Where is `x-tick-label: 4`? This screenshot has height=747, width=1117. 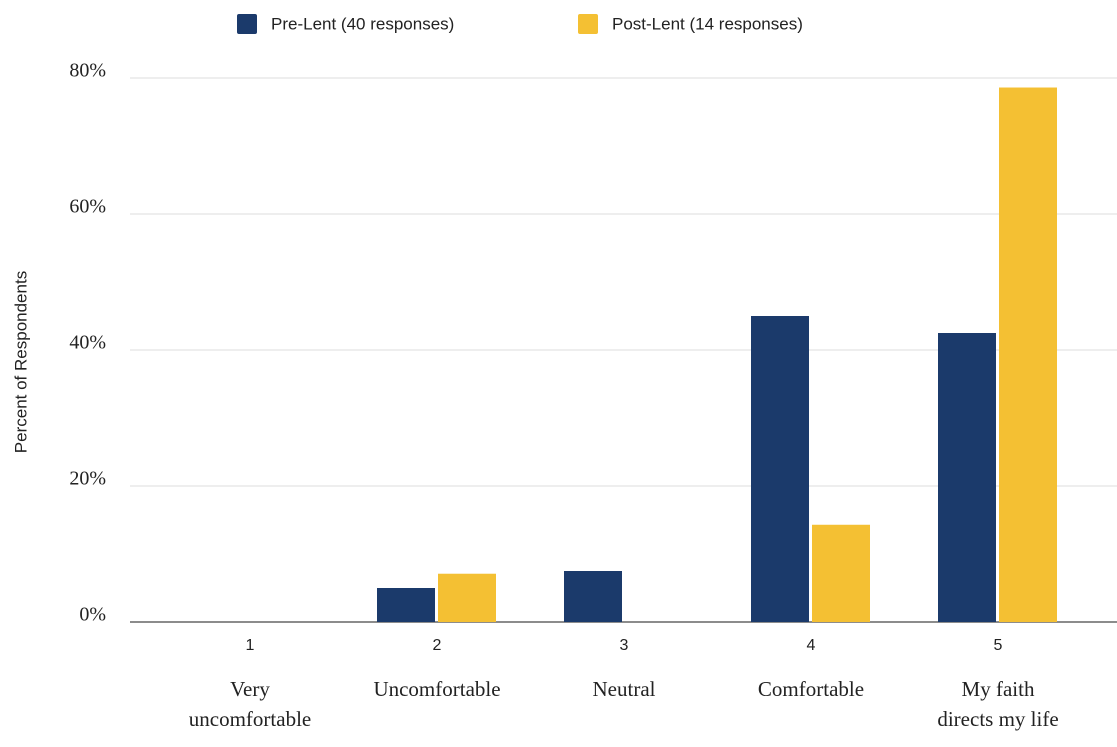 x-tick-label: 4 is located at coordinates (811, 645).